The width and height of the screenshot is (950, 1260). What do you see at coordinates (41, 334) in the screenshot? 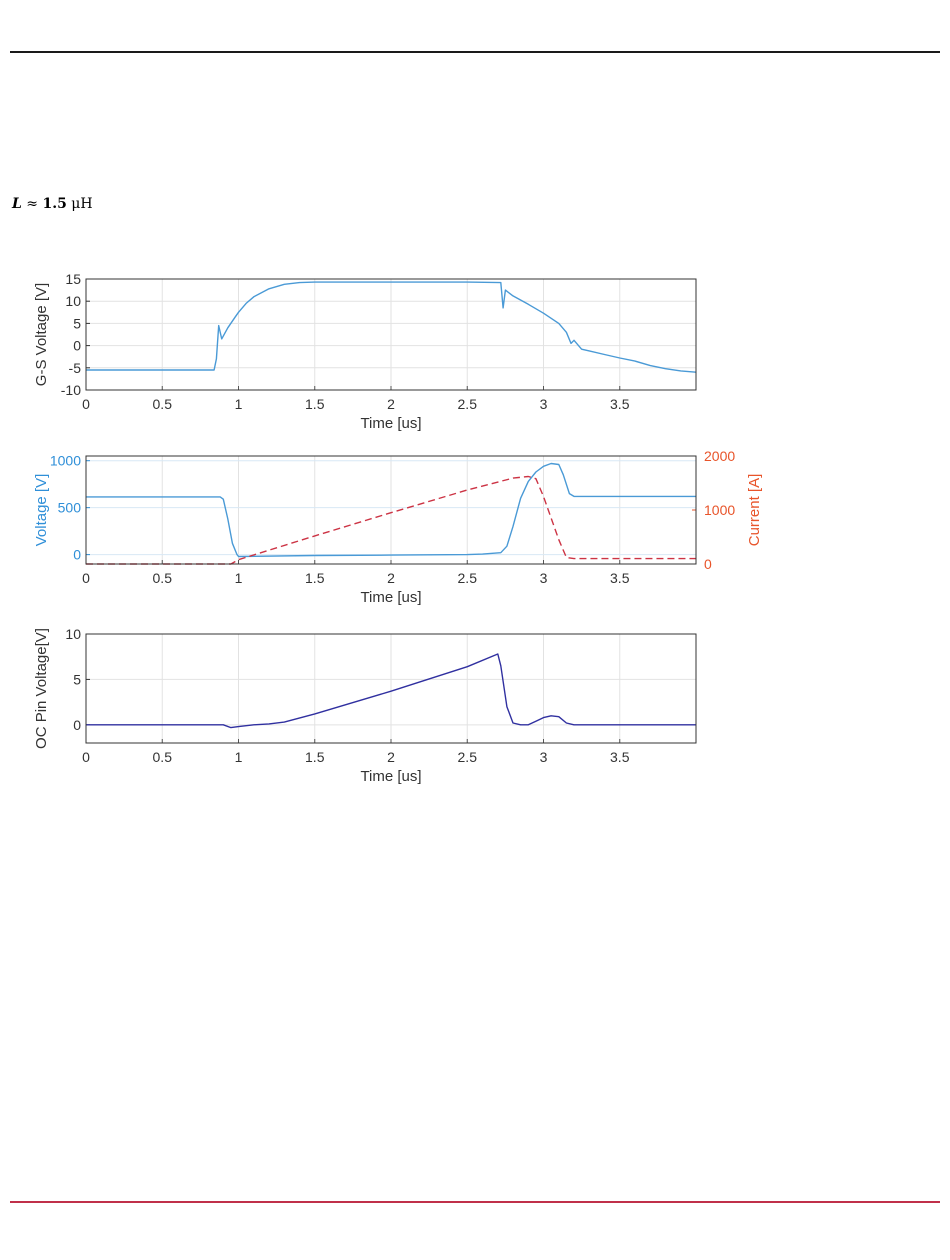
I see `y-axis-label: G-S Voltage [V]` at bounding box center [41, 334].